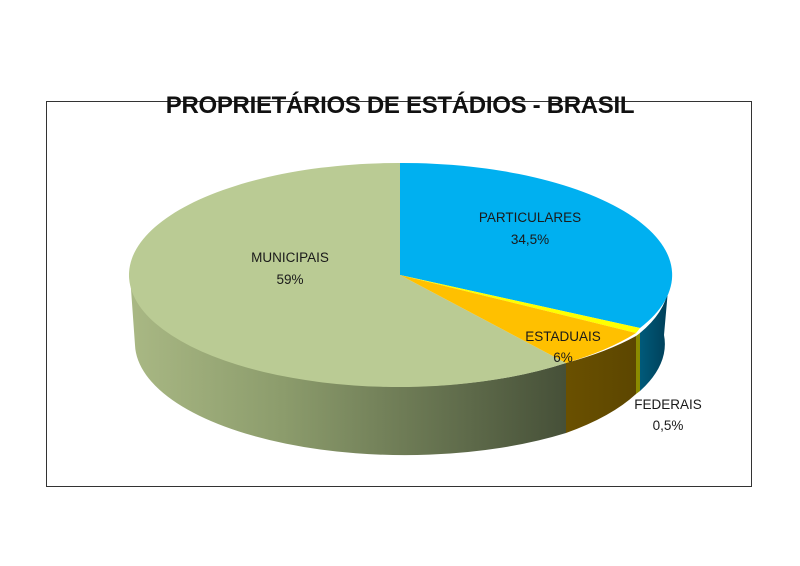 The height and width of the screenshot is (566, 800). I want to click on label-particulares-value: 34,5%, so click(530, 239).